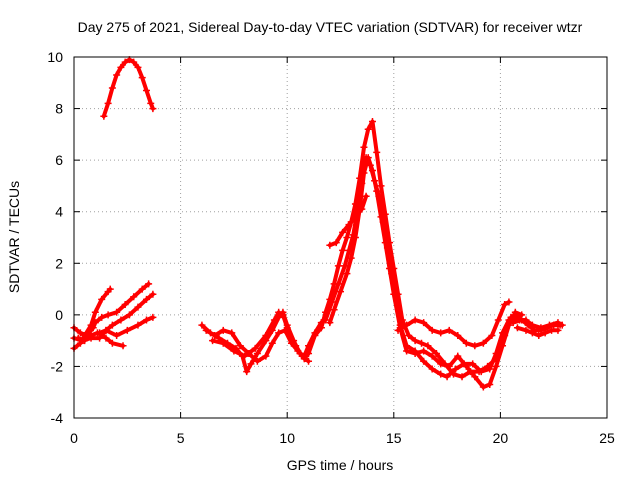 This screenshot has height=480, width=640. What do you see at coordinates (181, 438) in the screenshot?
I see `x-tick-label: 5` at bounding box center [181, 438].